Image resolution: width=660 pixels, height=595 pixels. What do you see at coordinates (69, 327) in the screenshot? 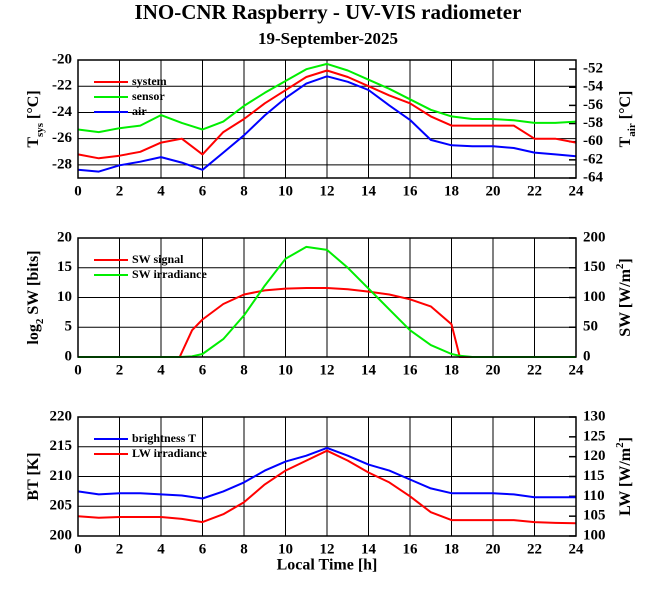
I see `y-tick-label: 5` at bounding box center [69, 327].